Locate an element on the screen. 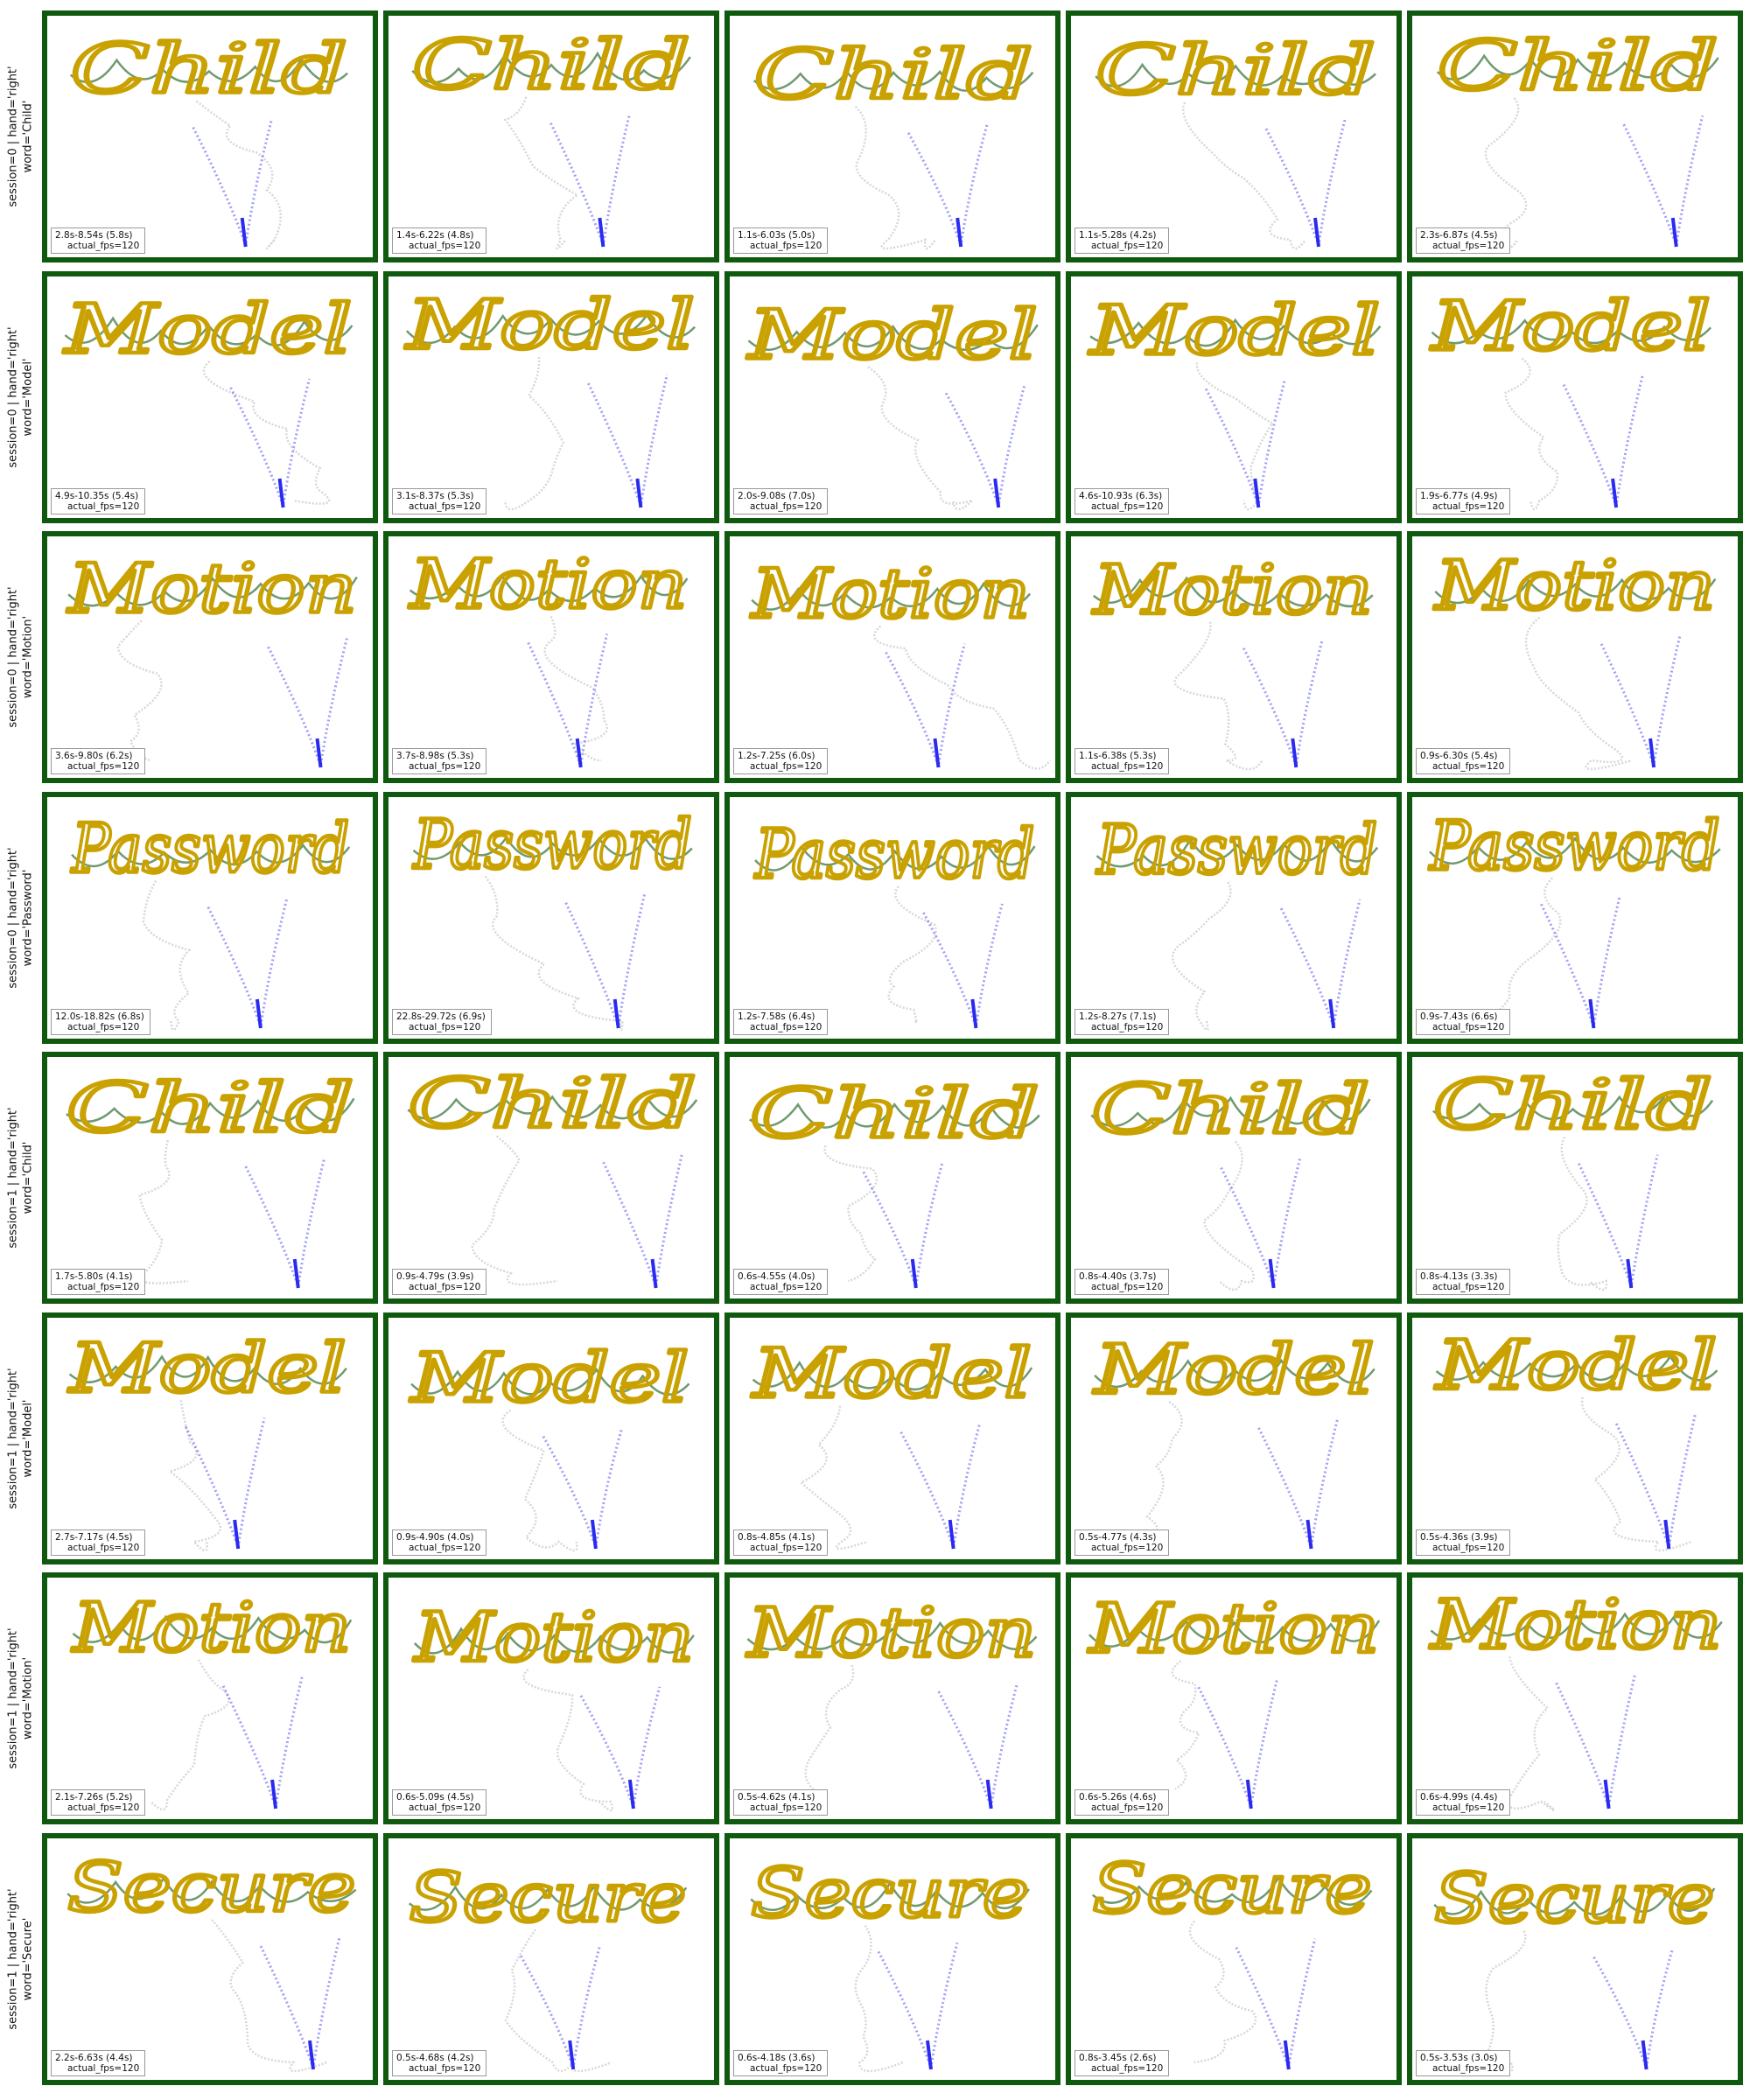  row-label-line1: session=0 | hand='right' is located at coordinates (13, 136).